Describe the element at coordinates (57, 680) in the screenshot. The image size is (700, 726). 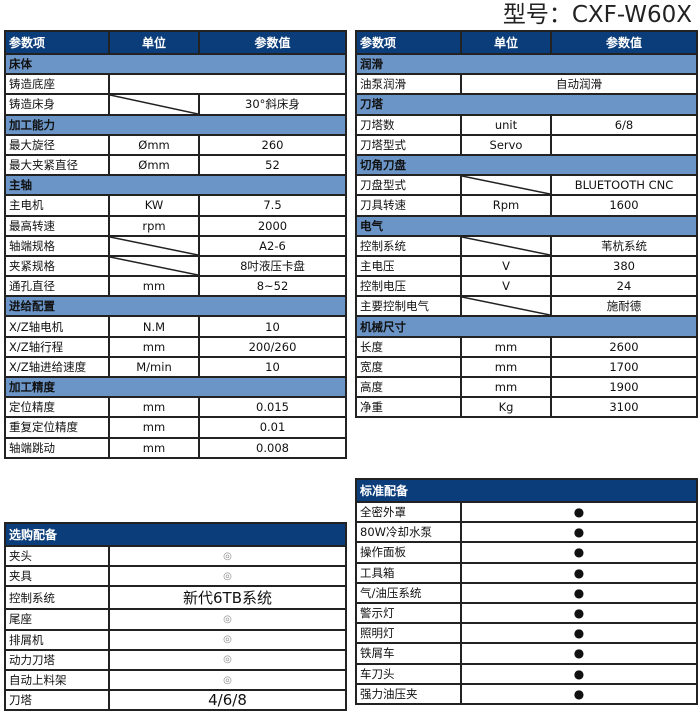
I see `equipment-name: 自动上料架` at that location.